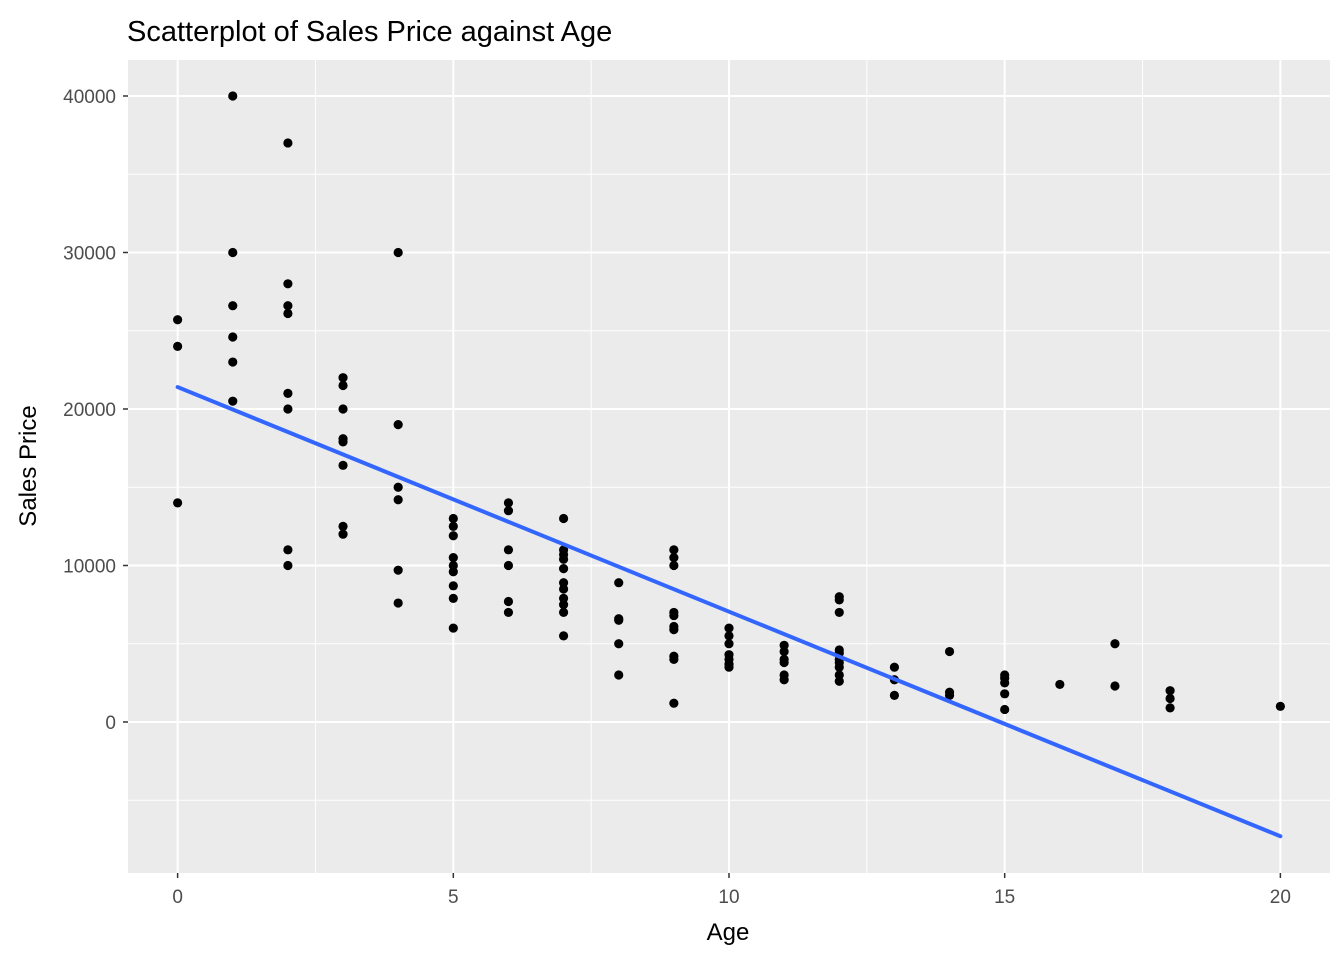  Describe the element at coordinates (728, 932) in the screenshot. I see `x-axis-title: Age` at that location.